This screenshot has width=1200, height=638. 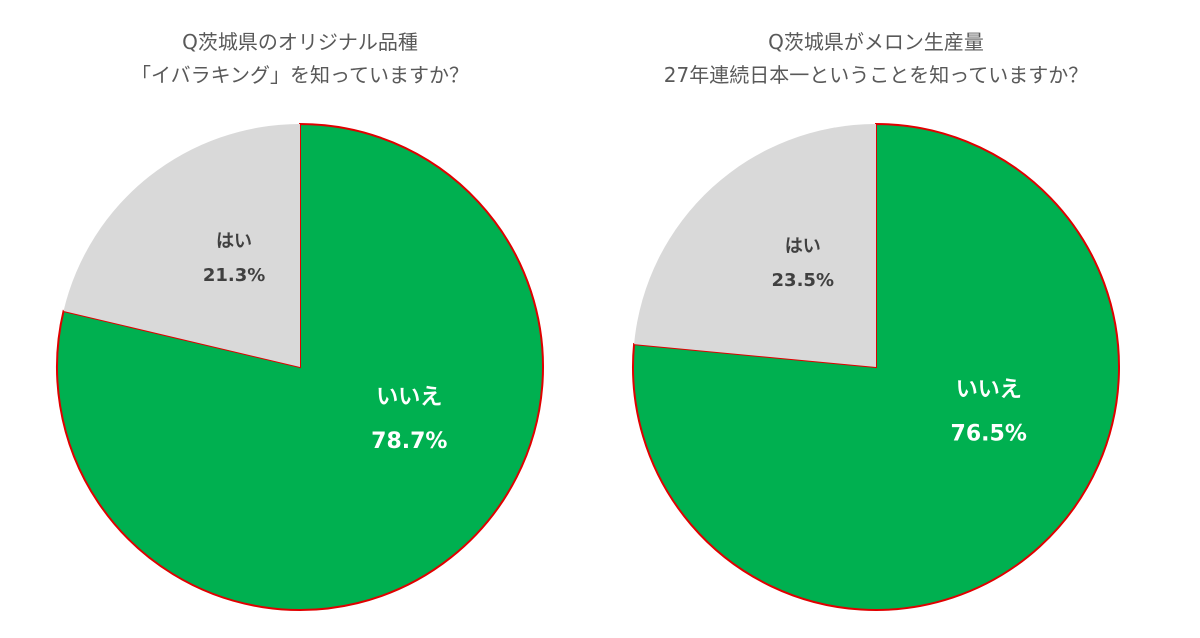 What do you see at coordinates (803, 280) in the screenshot?
I see `slice-value-label: 23.5%` at bounding box center [803, 280].